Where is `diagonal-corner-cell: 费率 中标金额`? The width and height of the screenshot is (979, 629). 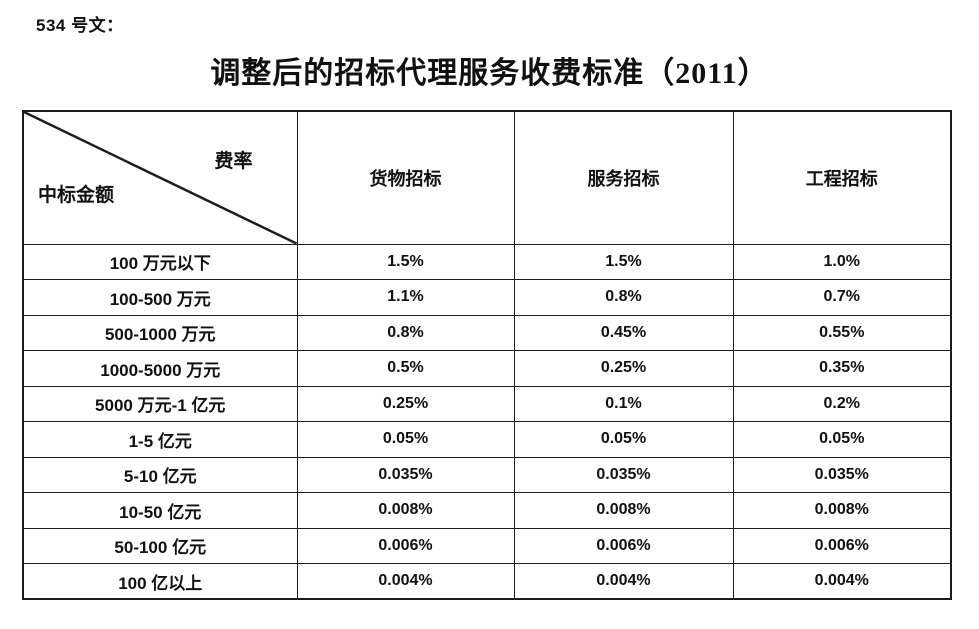
diagonal-corner-cell: 费率 中标金额 is located at coordinates (160, 177).